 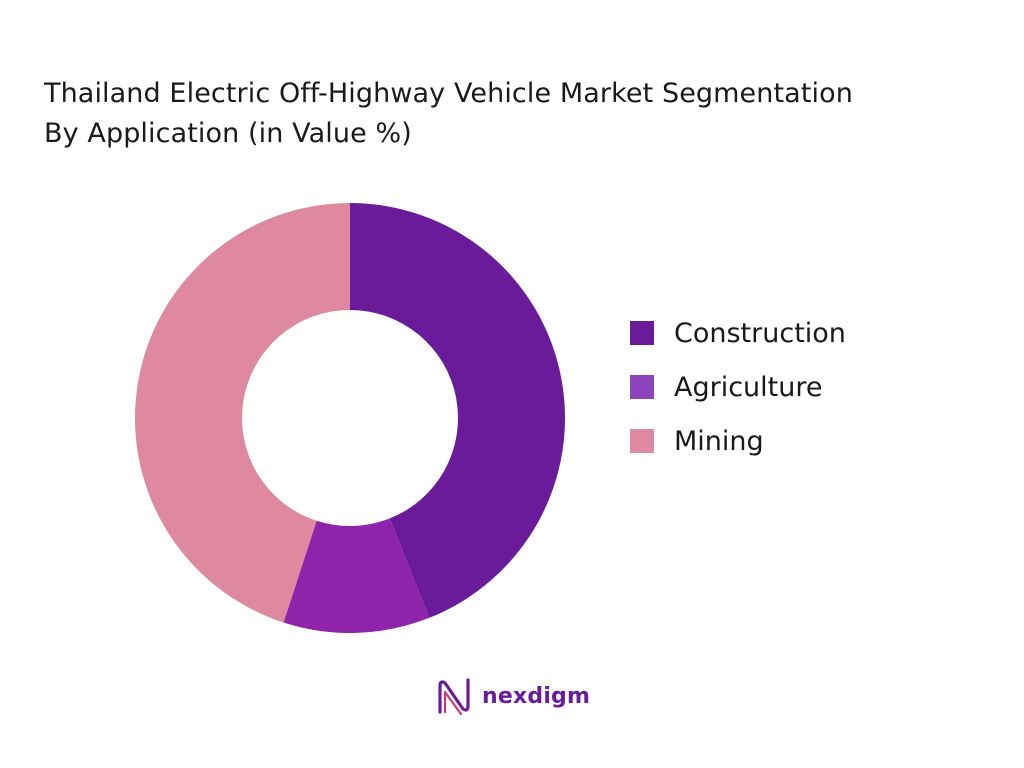 I want to click on legend-item-mining: Mining, so click(x=738, y=441).